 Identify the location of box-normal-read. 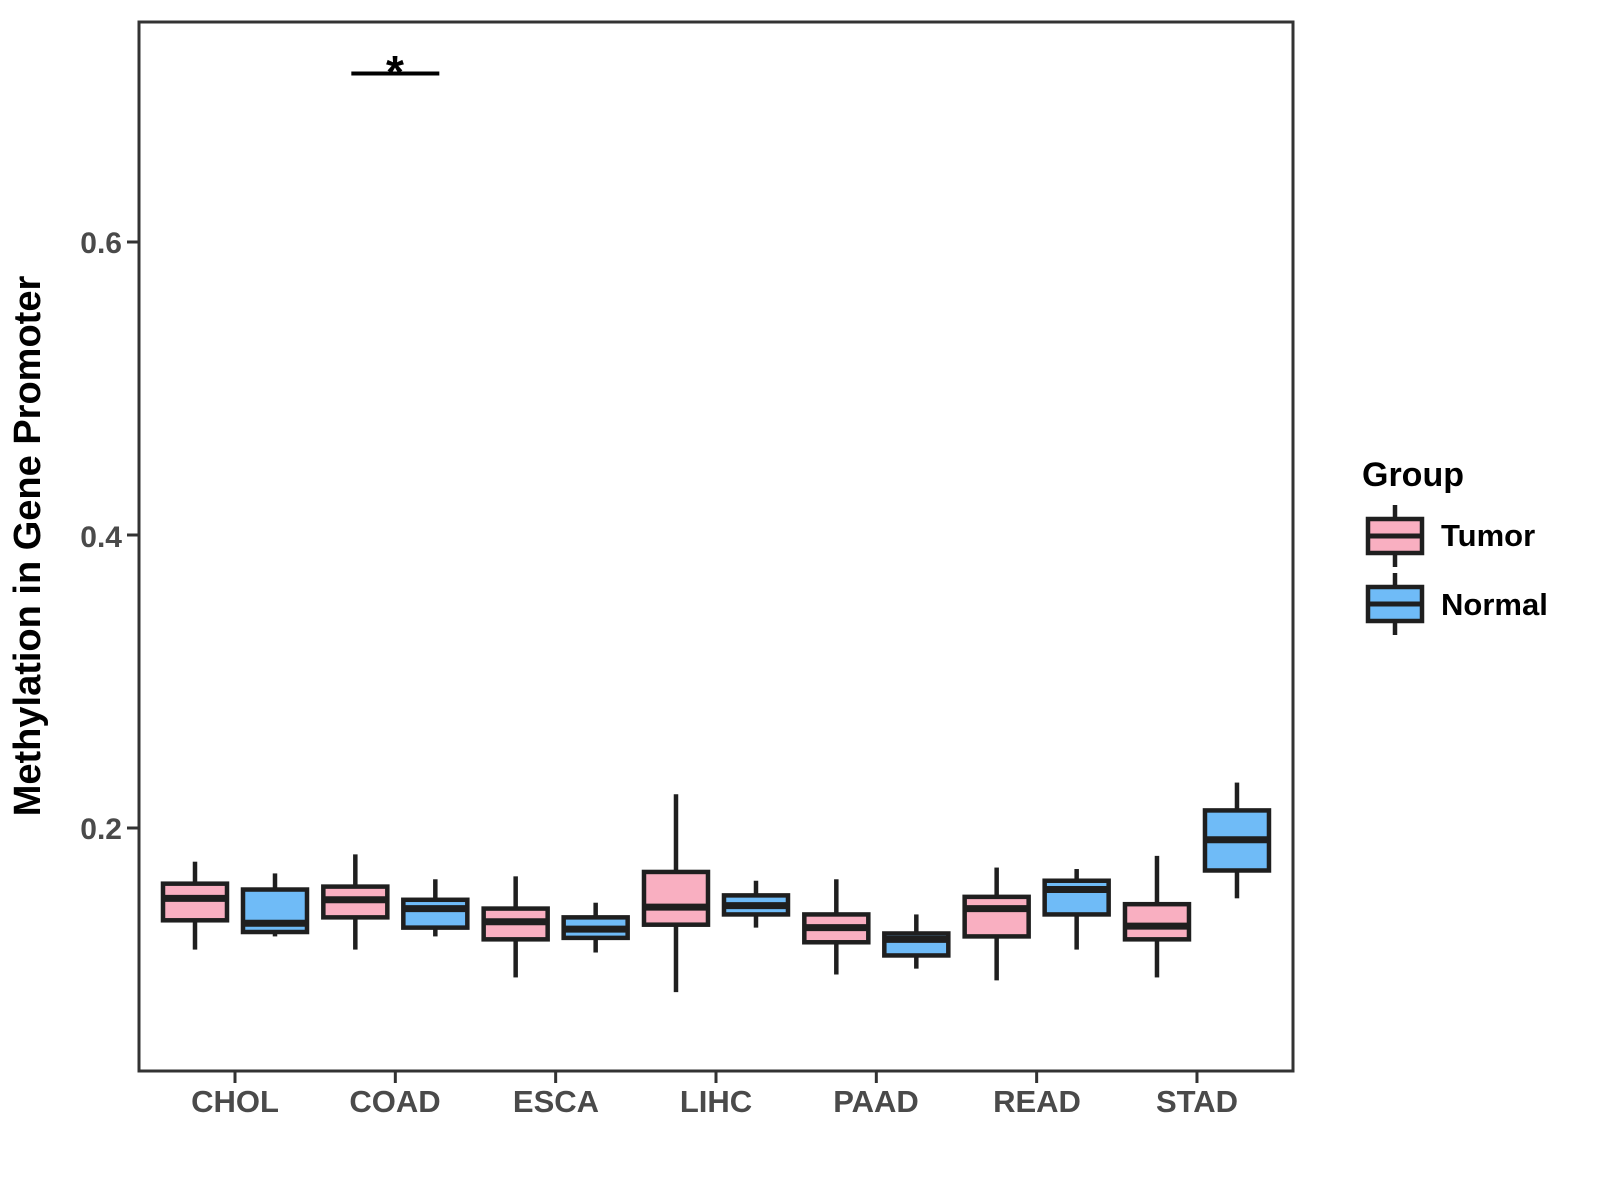
(1076, 909).